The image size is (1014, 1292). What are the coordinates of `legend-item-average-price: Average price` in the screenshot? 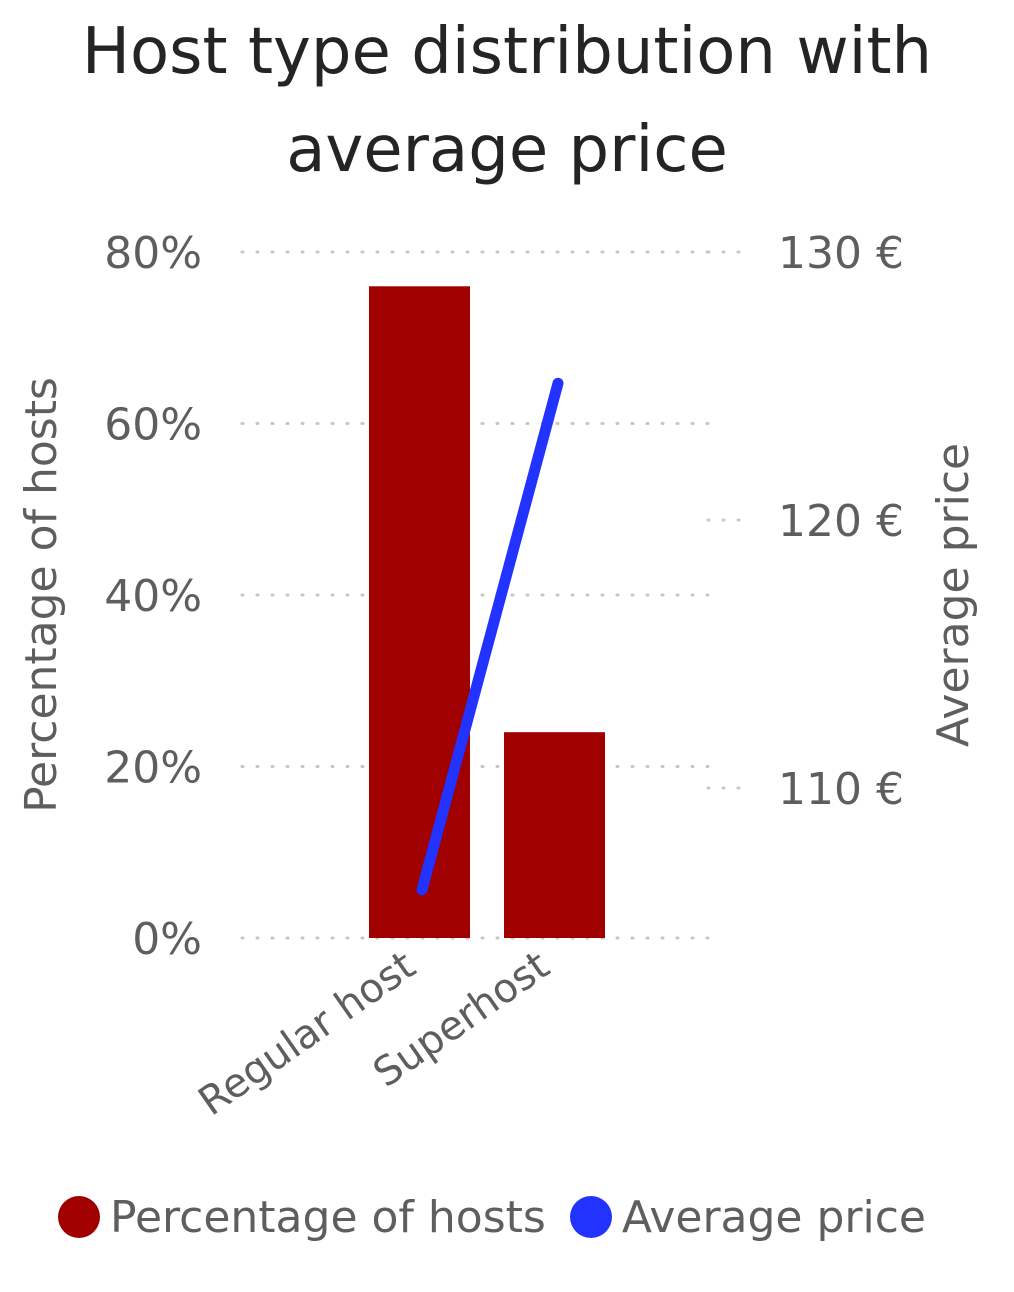 It's located at (747, 1217).